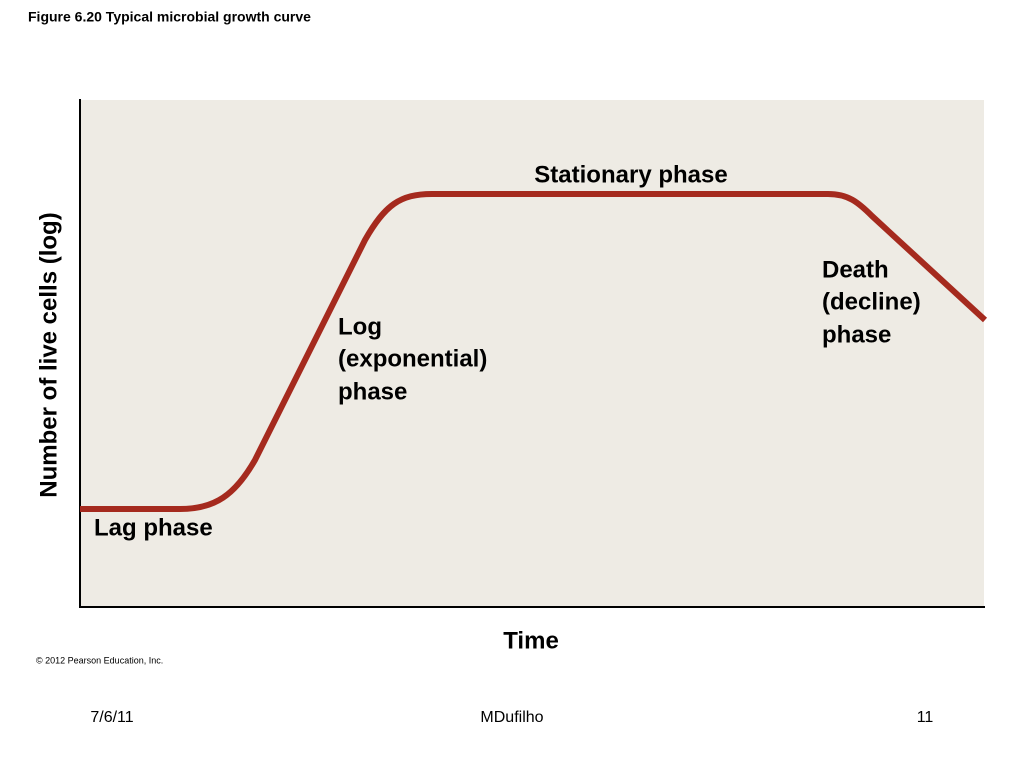 The height and width of the screenshot is (768, 1024). Describe the element at coordinates (871, 301) in the screenshot. I see `death-label: (decline)` at that location.